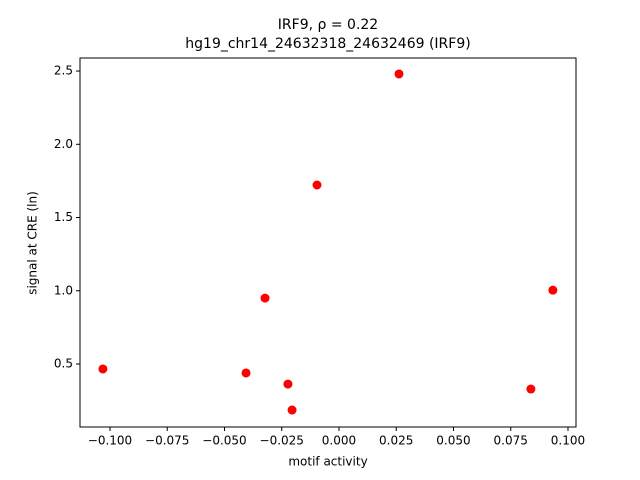 The height and width of the screenshot is (480, 640). I want to click on x-tick-label: 0.050, so click(453, 441).